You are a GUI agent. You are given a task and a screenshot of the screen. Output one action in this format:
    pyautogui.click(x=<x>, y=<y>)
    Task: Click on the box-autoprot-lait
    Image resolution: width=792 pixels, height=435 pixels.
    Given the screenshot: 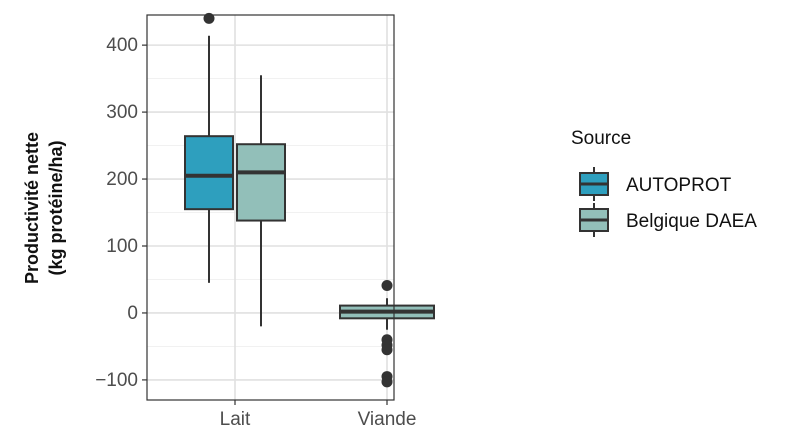 What is the action you would take?
    pyautogui.click(x=209, y=147)
    